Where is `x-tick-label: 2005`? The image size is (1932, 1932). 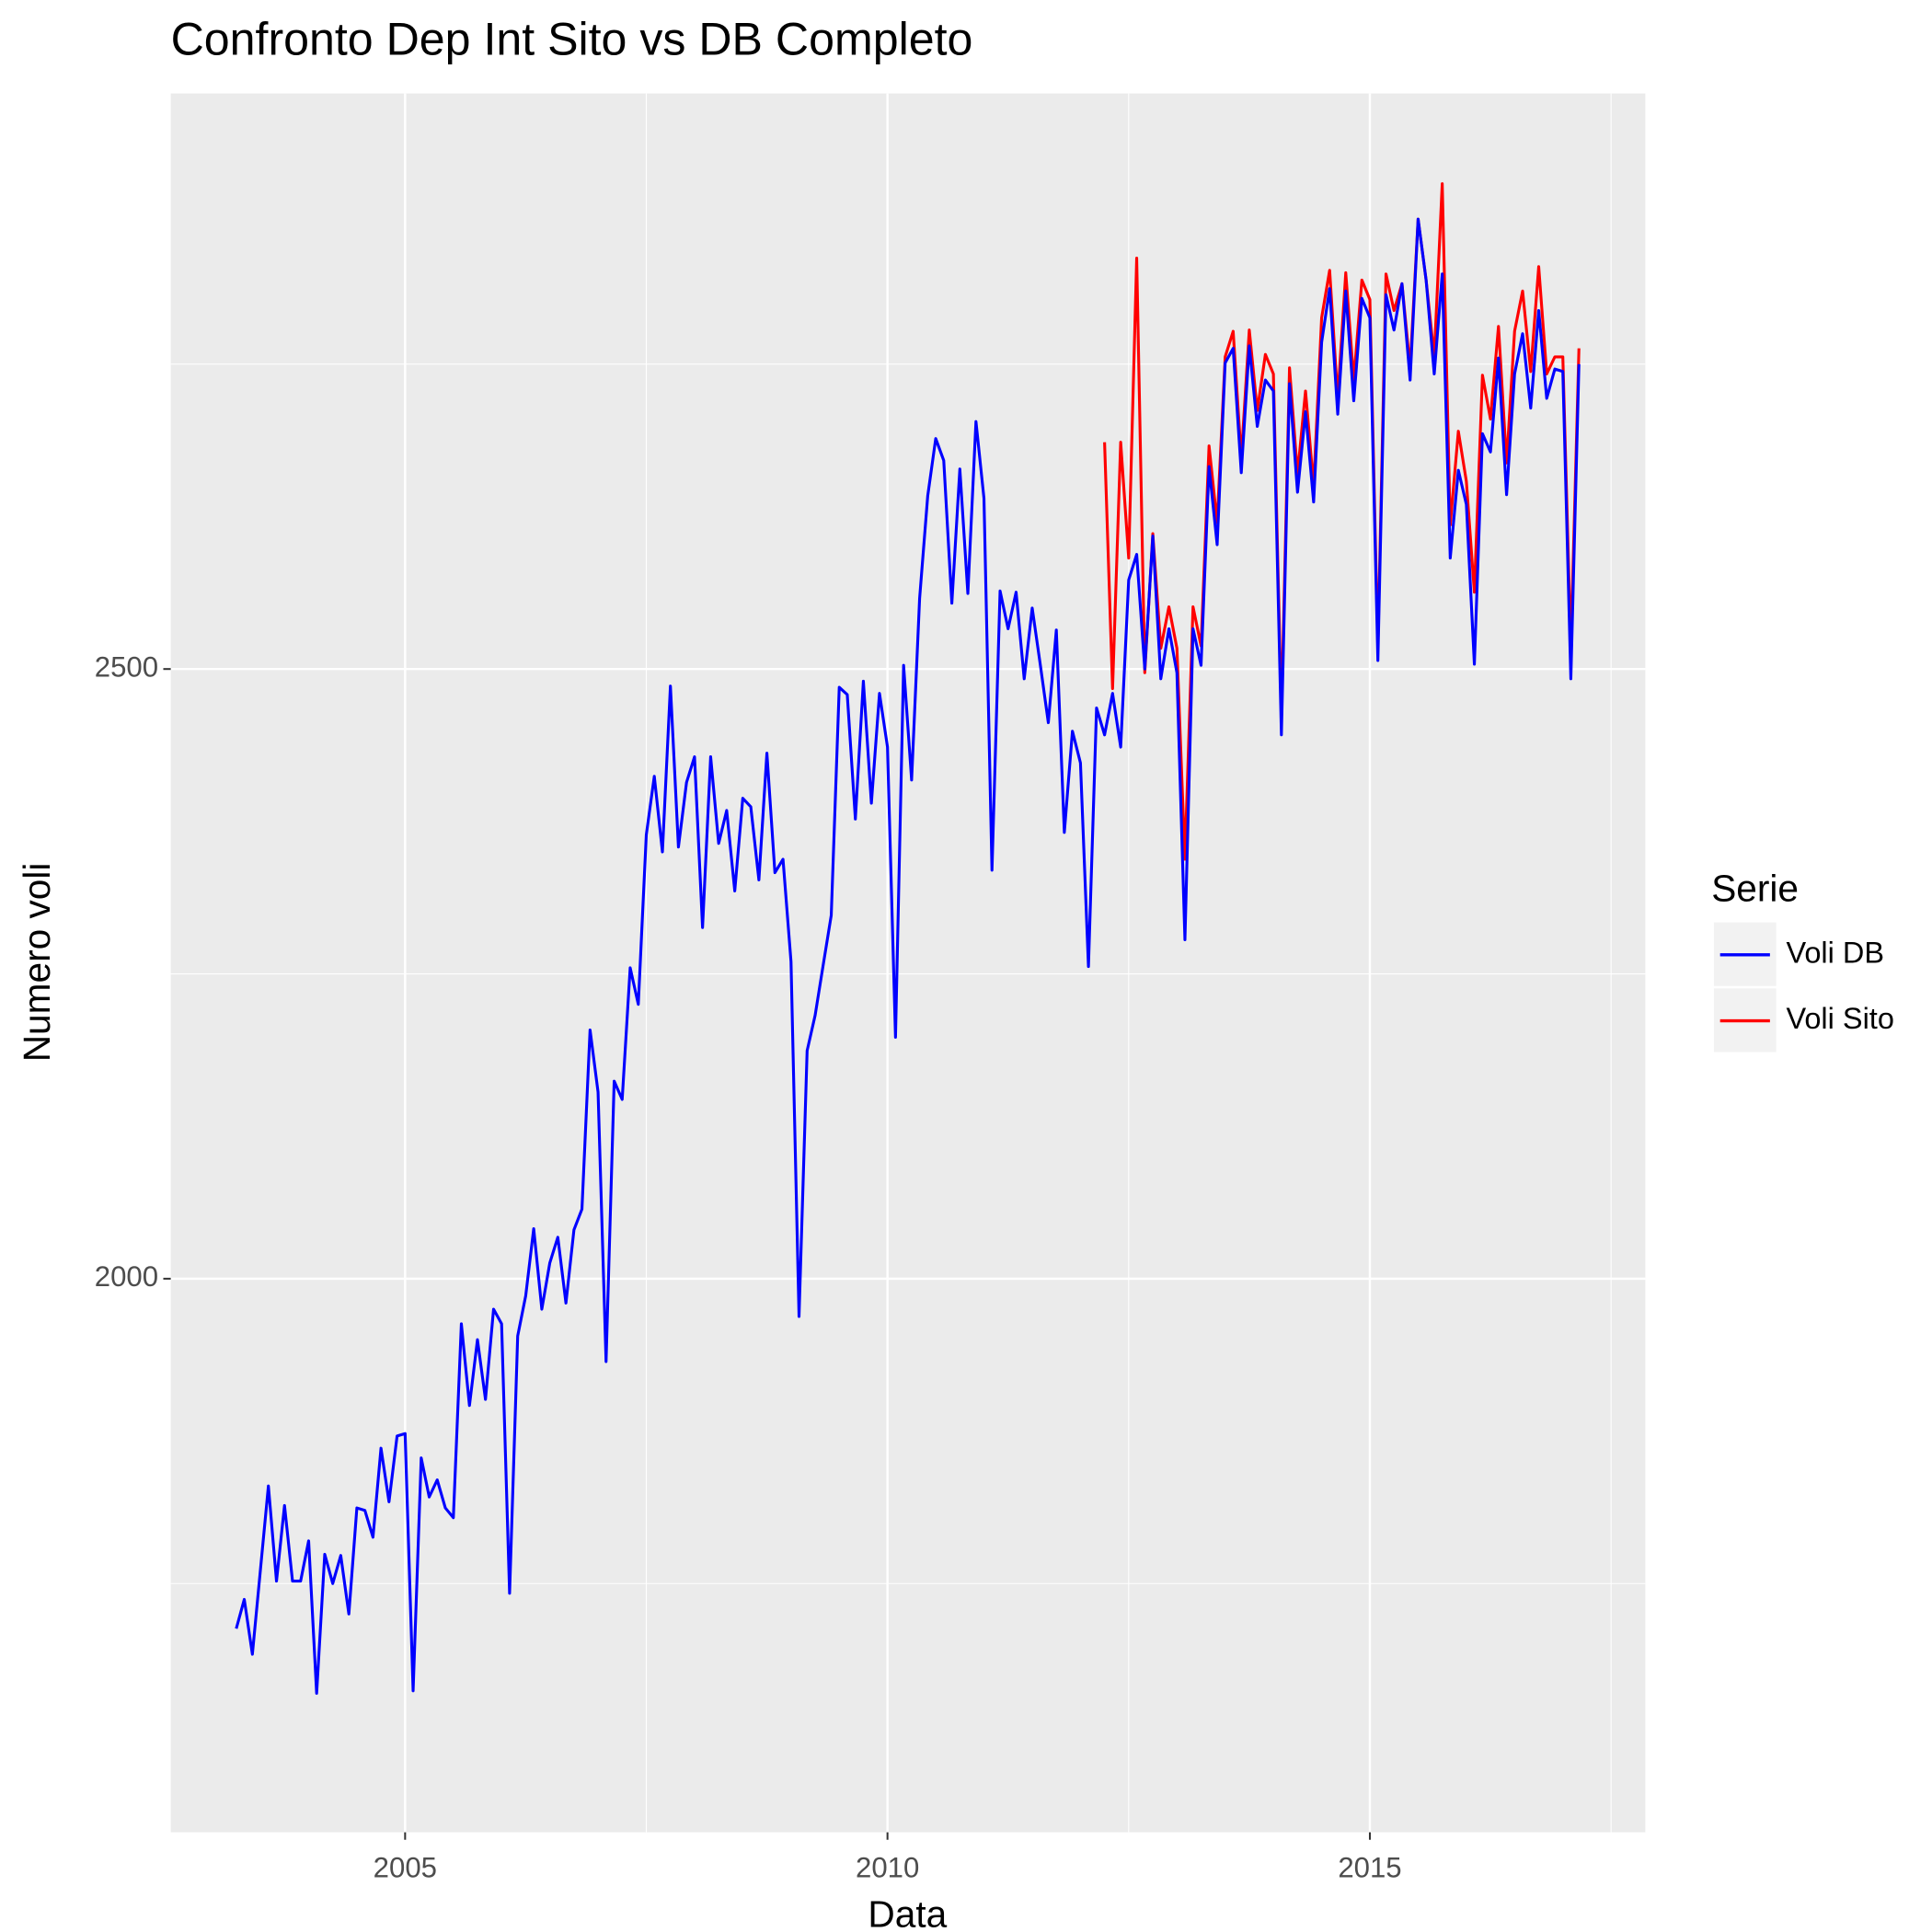 x-tick-label: 2005 is located at coordinates (405, 1867).